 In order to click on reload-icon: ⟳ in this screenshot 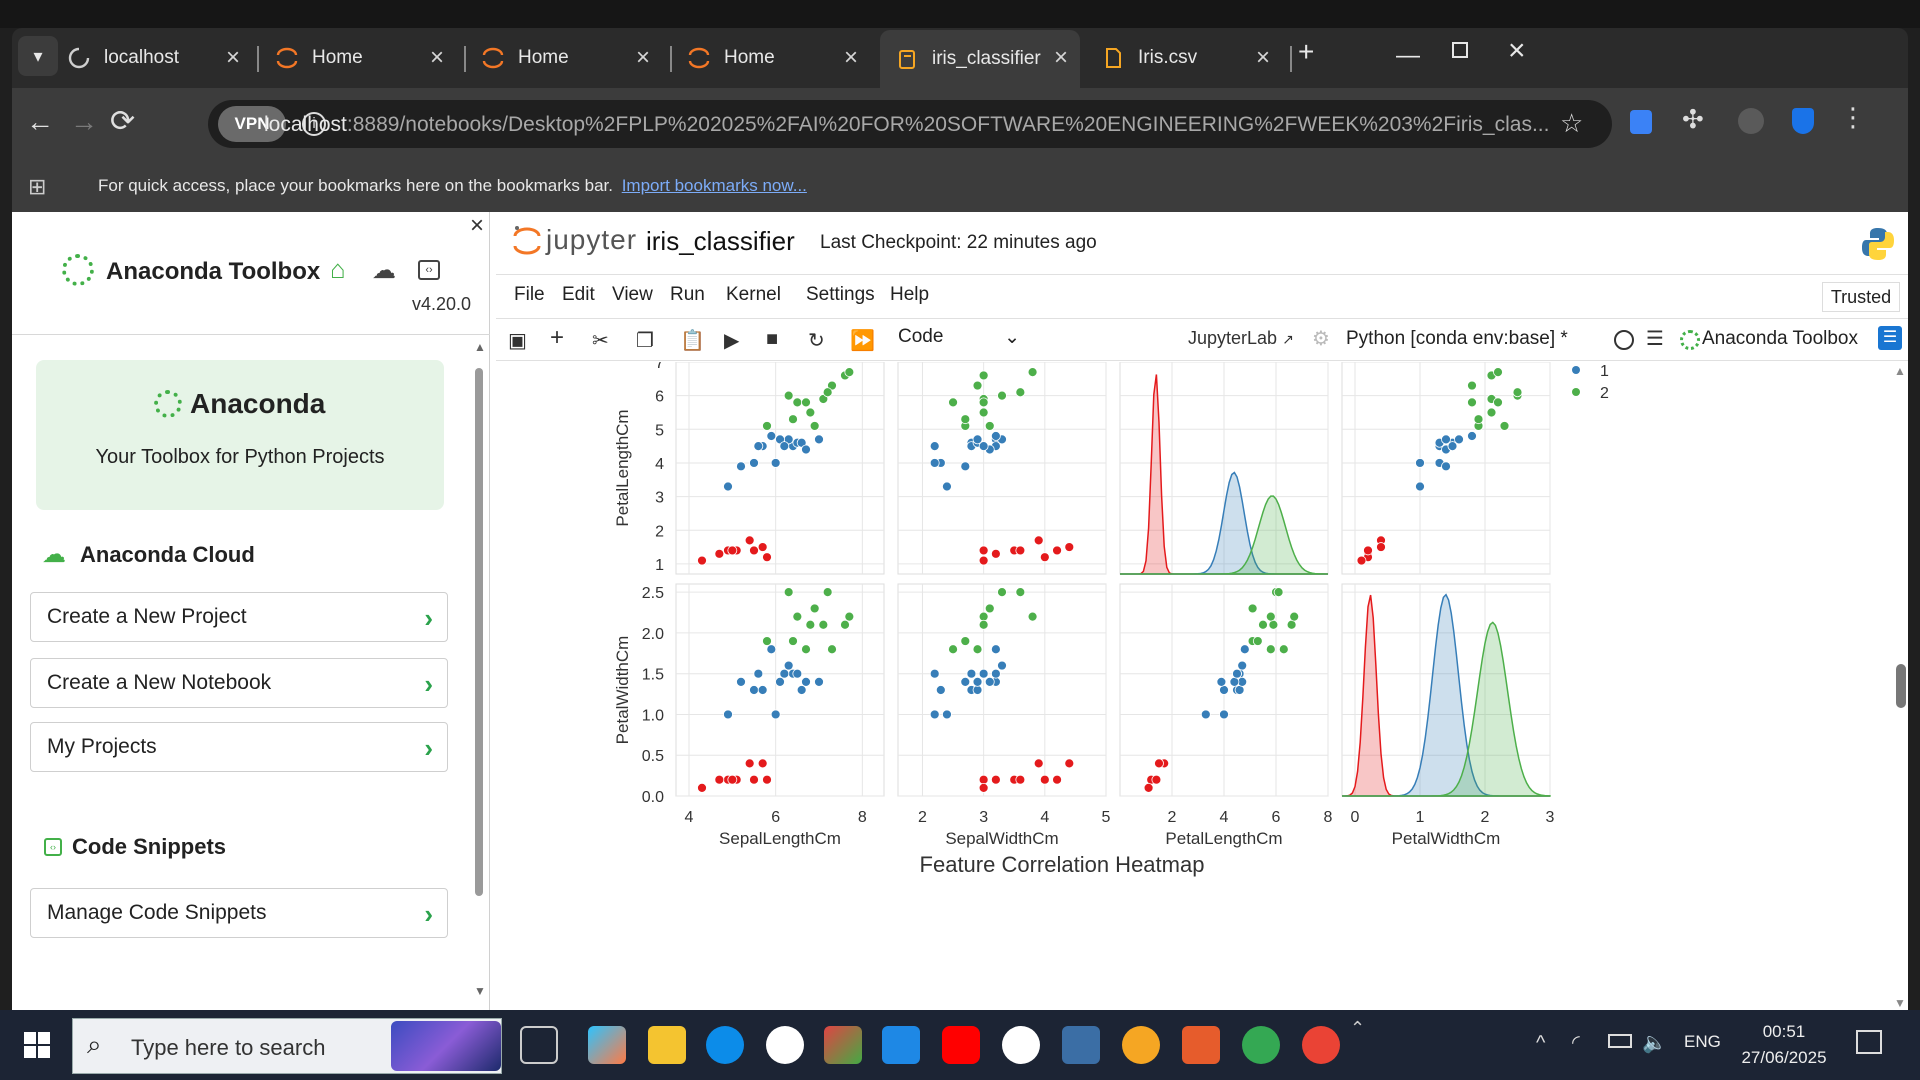, I will do `click(123, 121)`.